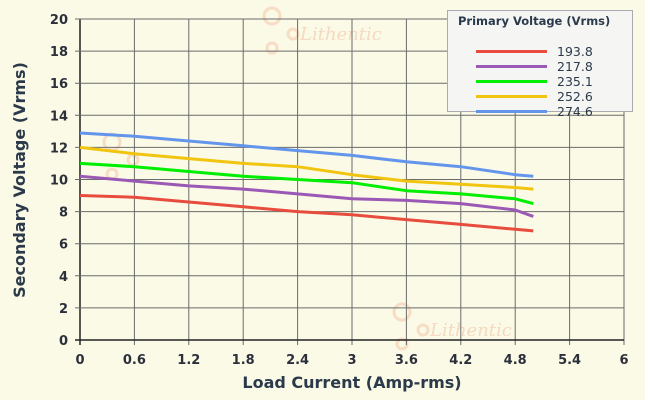 This screenshot has width=645, height=400. I want to click on legend-label: 252.6, so click(575, 96).